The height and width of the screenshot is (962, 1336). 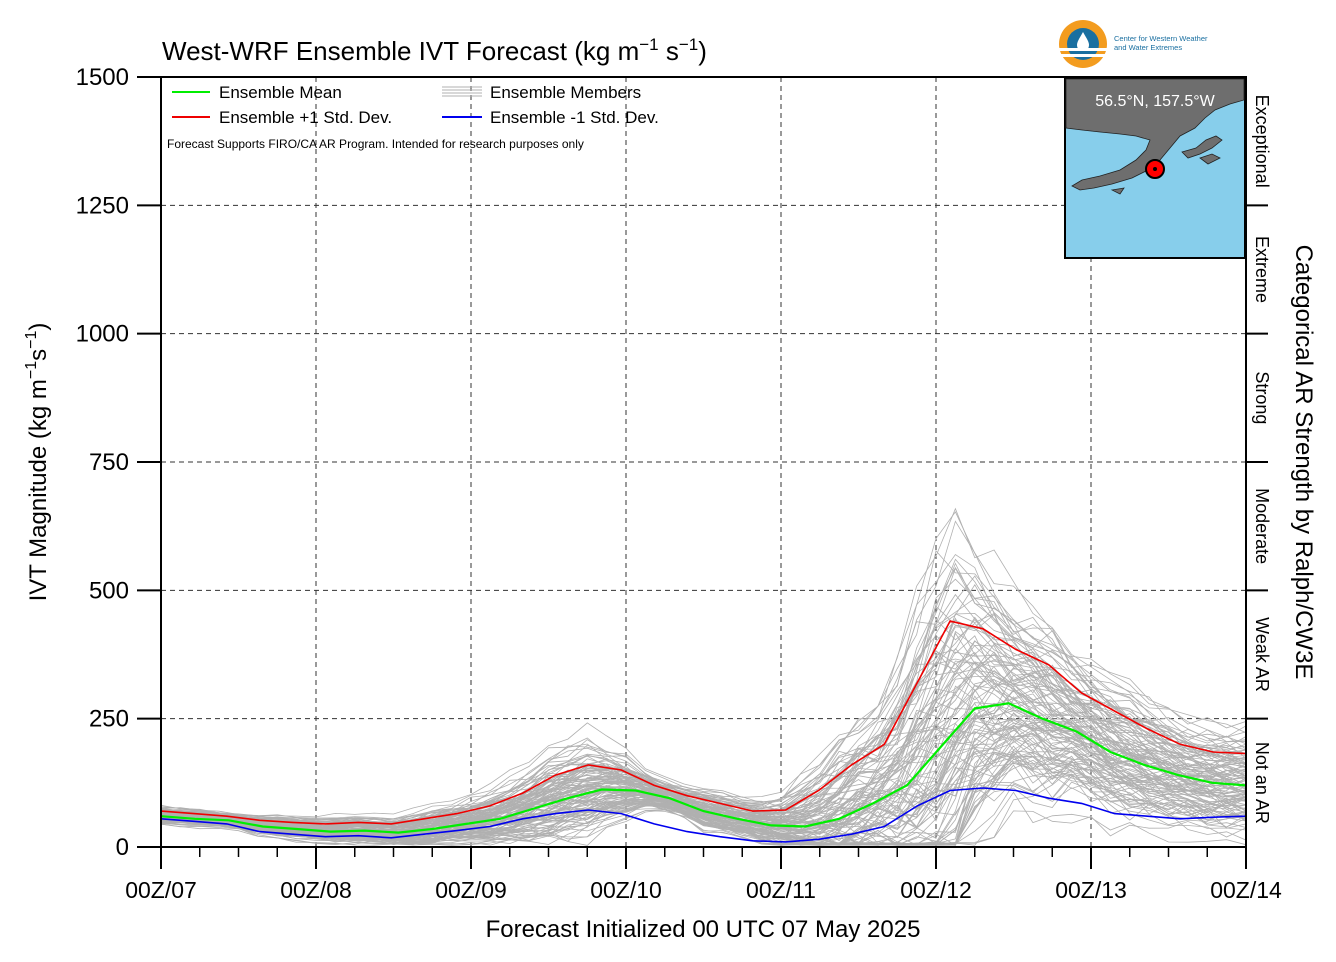 I want to click on location-inset-map: 56.5°N, 157.5°W, so click(x=1155, y=168).